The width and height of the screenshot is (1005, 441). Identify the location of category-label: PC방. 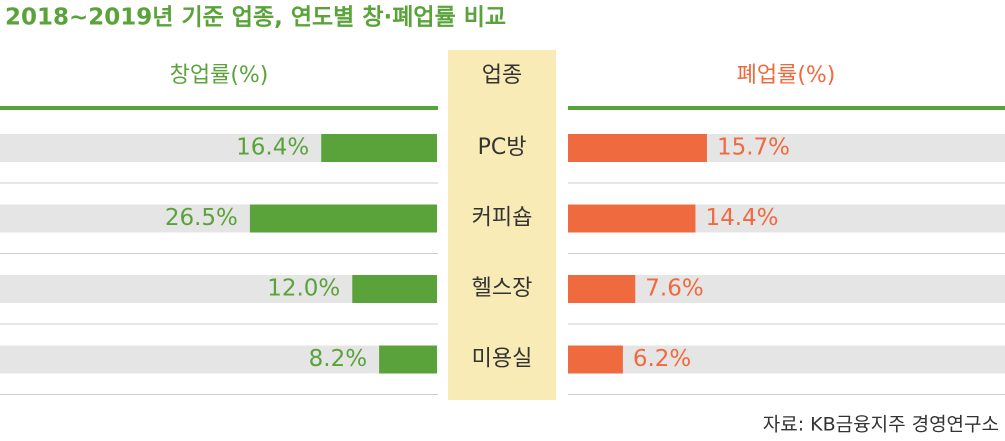
(502, 147).